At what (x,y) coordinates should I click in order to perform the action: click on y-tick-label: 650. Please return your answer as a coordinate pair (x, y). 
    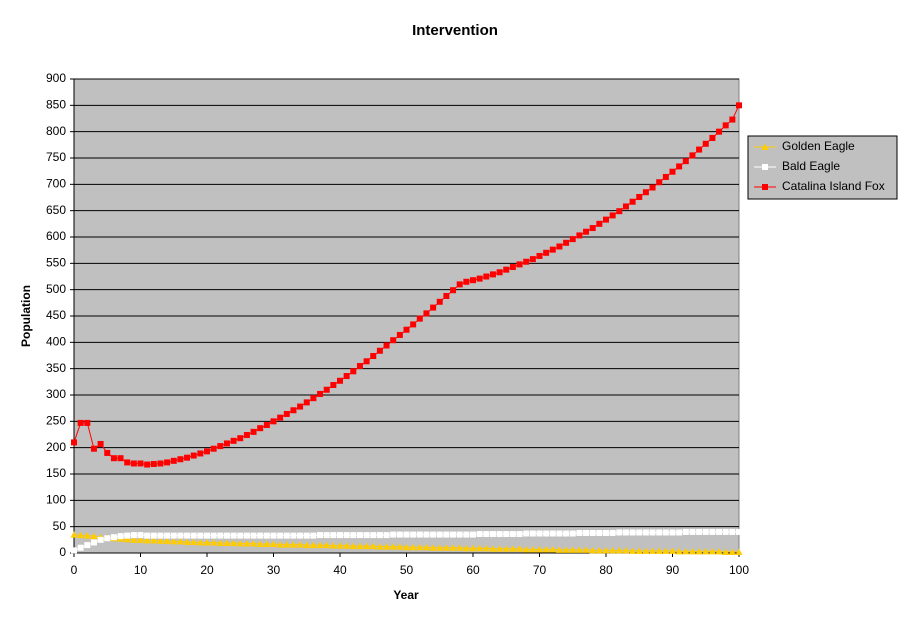
    Looking at the image, I should click on (56, 210).